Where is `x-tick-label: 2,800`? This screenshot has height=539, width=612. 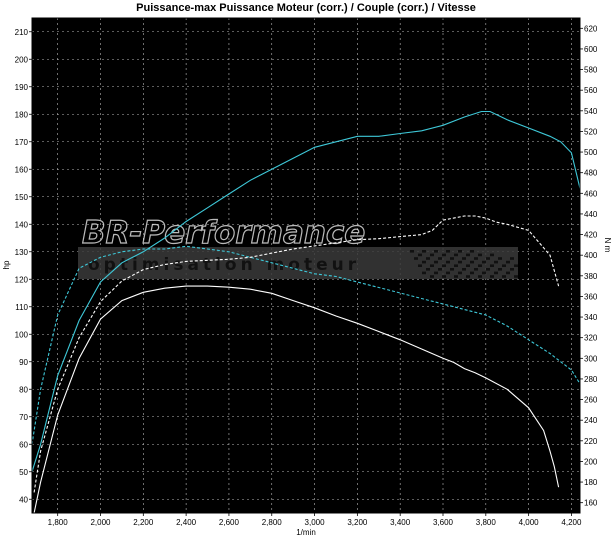 x-tick-label: 2,800 is located at coordinates (272, 522).